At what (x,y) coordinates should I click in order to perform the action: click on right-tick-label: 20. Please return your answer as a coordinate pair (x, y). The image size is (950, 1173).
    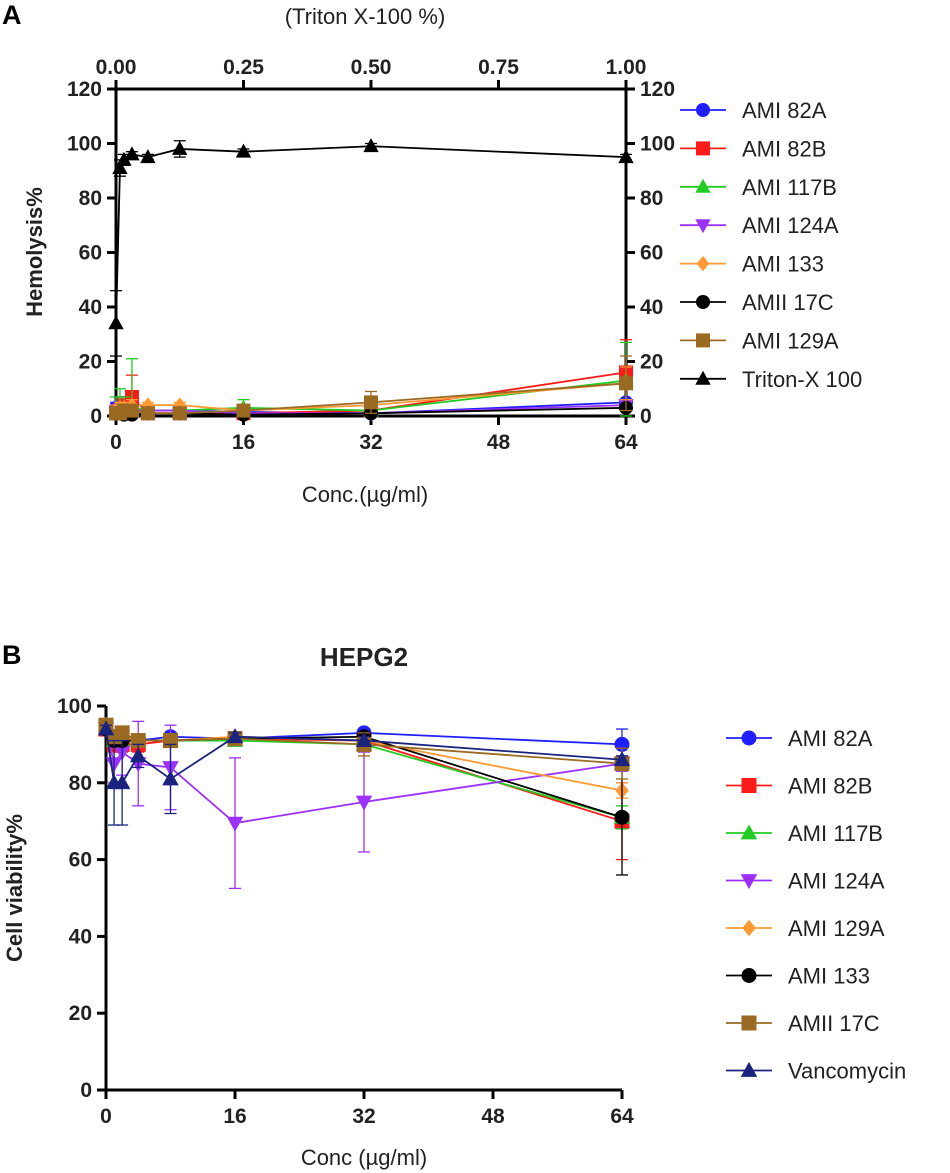
    Looking at the image, I should click on (651, 362).